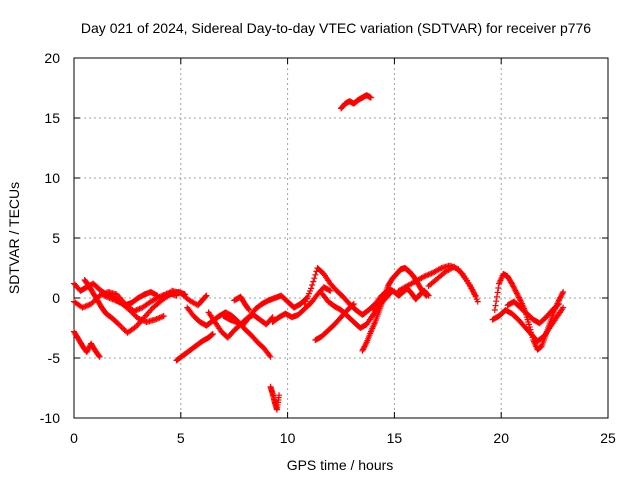  What do you see at coordinates (608, 438) in the screenshot?
I see `x-tick-label: 25` at bounding box center [608, 438].